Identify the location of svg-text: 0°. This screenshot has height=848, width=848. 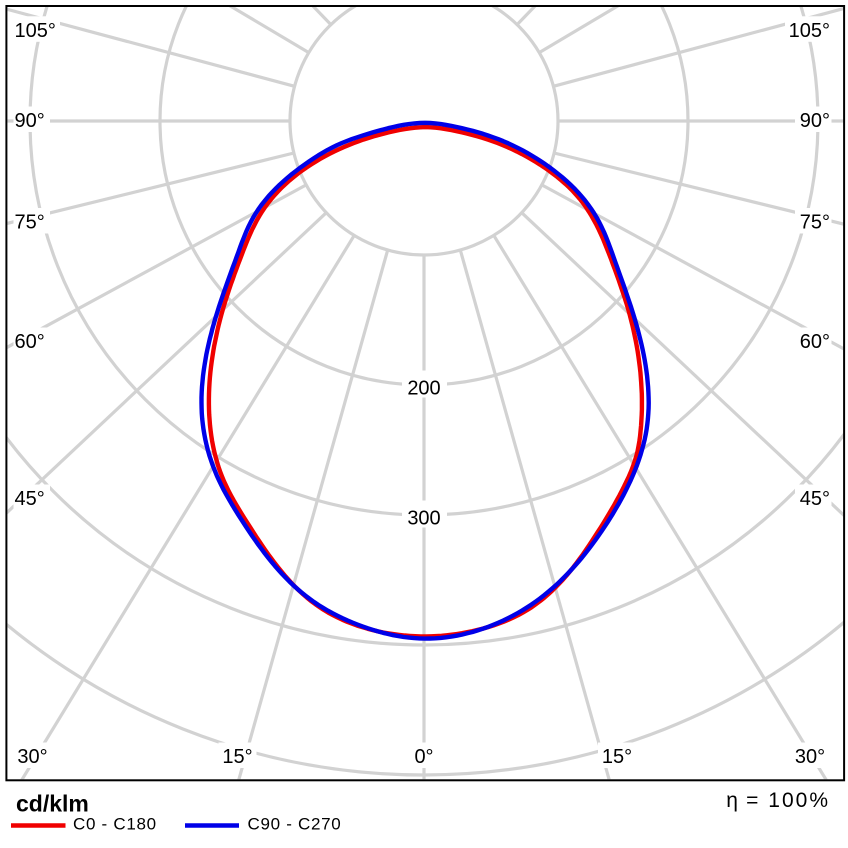
(423, 757).